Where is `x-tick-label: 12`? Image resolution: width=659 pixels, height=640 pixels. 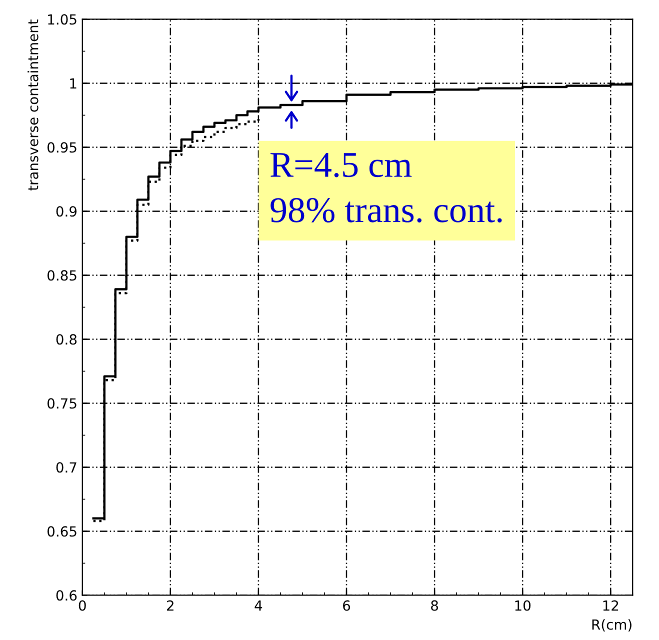
x-tick-label: 12 is located at coordinates (610, 605).